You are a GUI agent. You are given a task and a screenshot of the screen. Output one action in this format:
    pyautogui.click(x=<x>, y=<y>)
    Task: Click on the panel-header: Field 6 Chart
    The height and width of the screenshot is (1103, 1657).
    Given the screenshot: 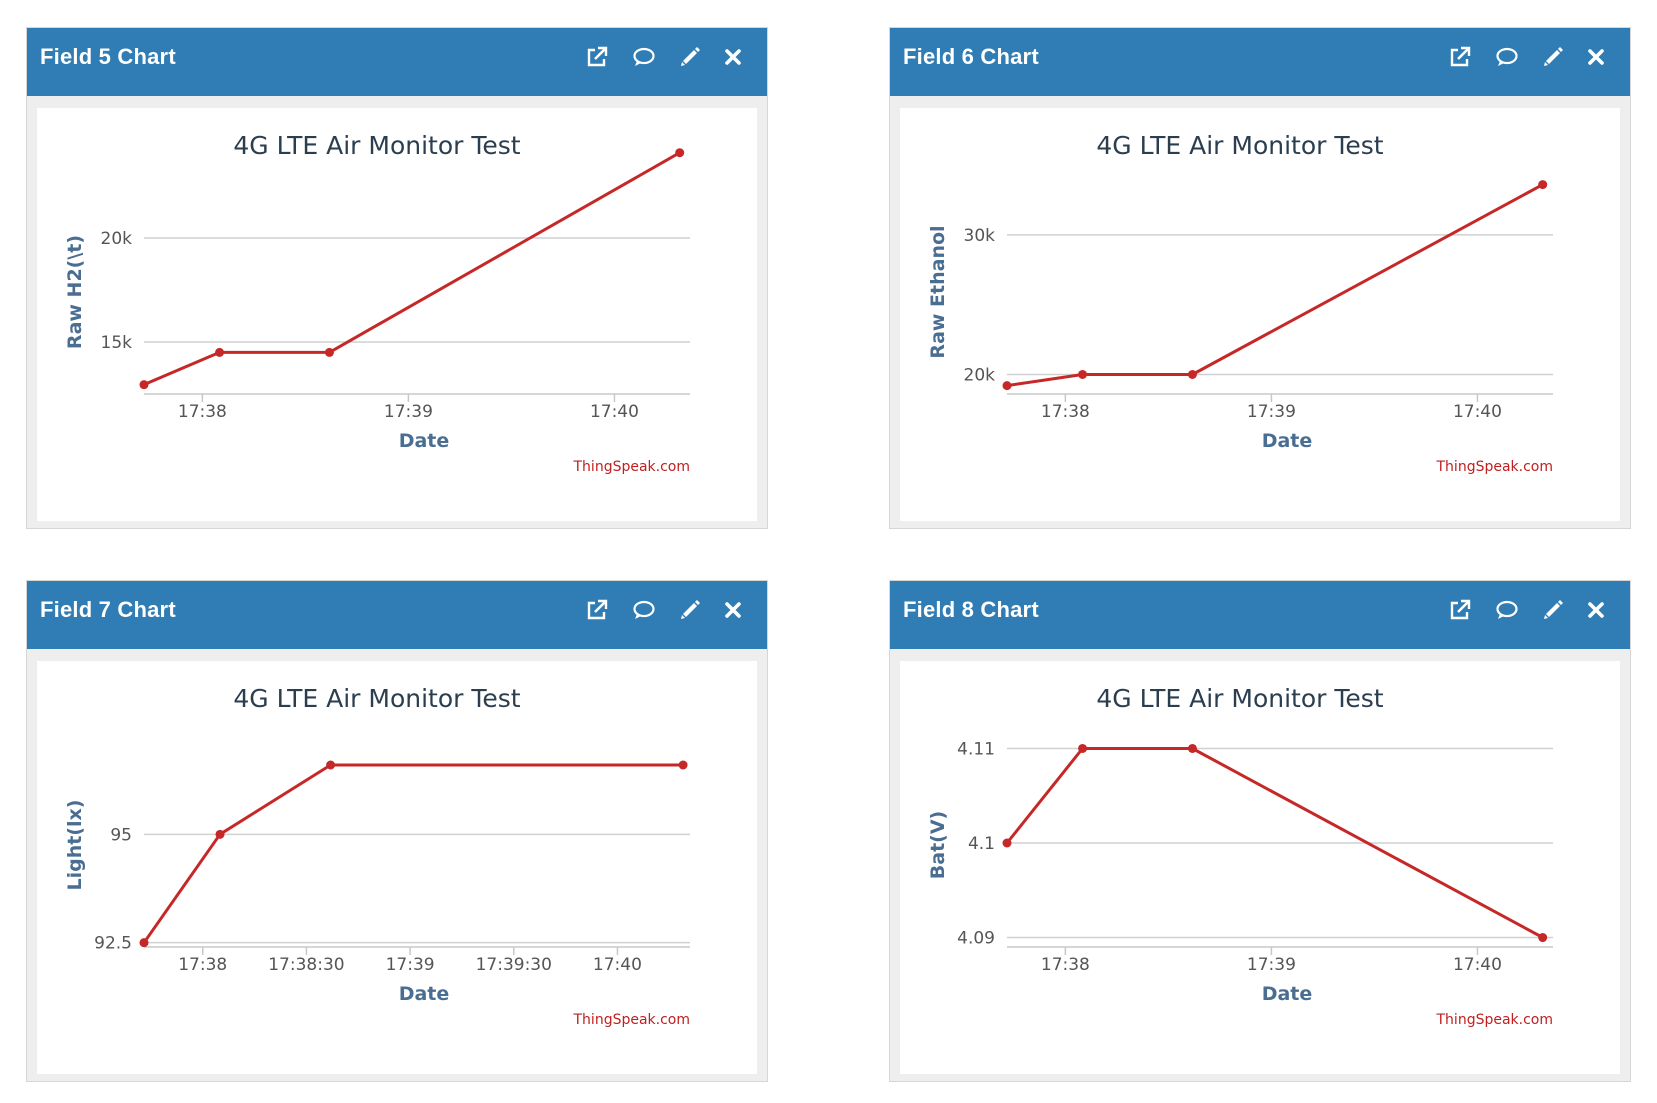 What is the action you would take?
    pyautogui.click(x=1260, y=62)
    